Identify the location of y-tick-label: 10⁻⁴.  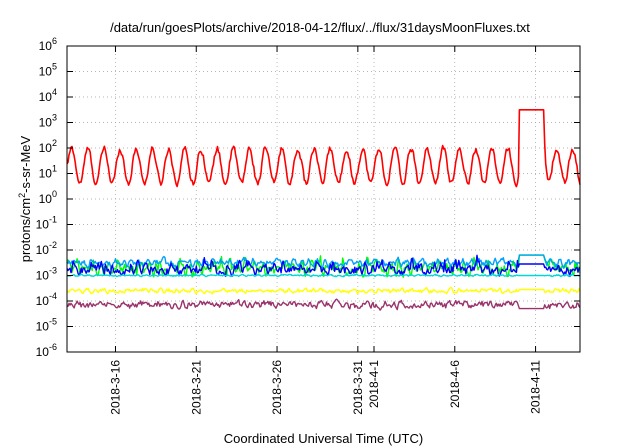
(46, 299).